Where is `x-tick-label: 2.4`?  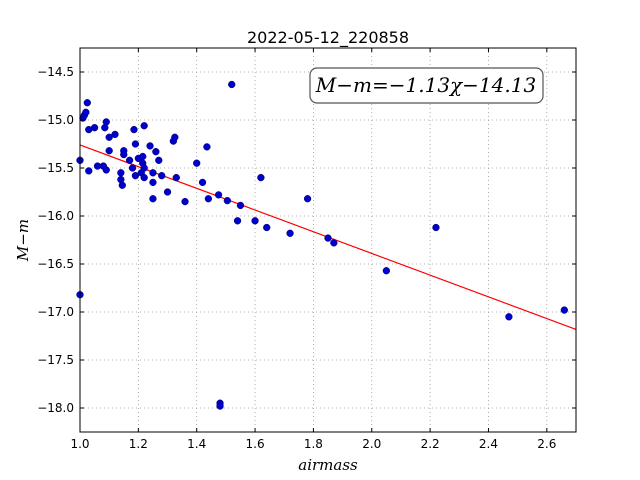
x-tick-label: 2.4 is located at coordinates (488, 444).